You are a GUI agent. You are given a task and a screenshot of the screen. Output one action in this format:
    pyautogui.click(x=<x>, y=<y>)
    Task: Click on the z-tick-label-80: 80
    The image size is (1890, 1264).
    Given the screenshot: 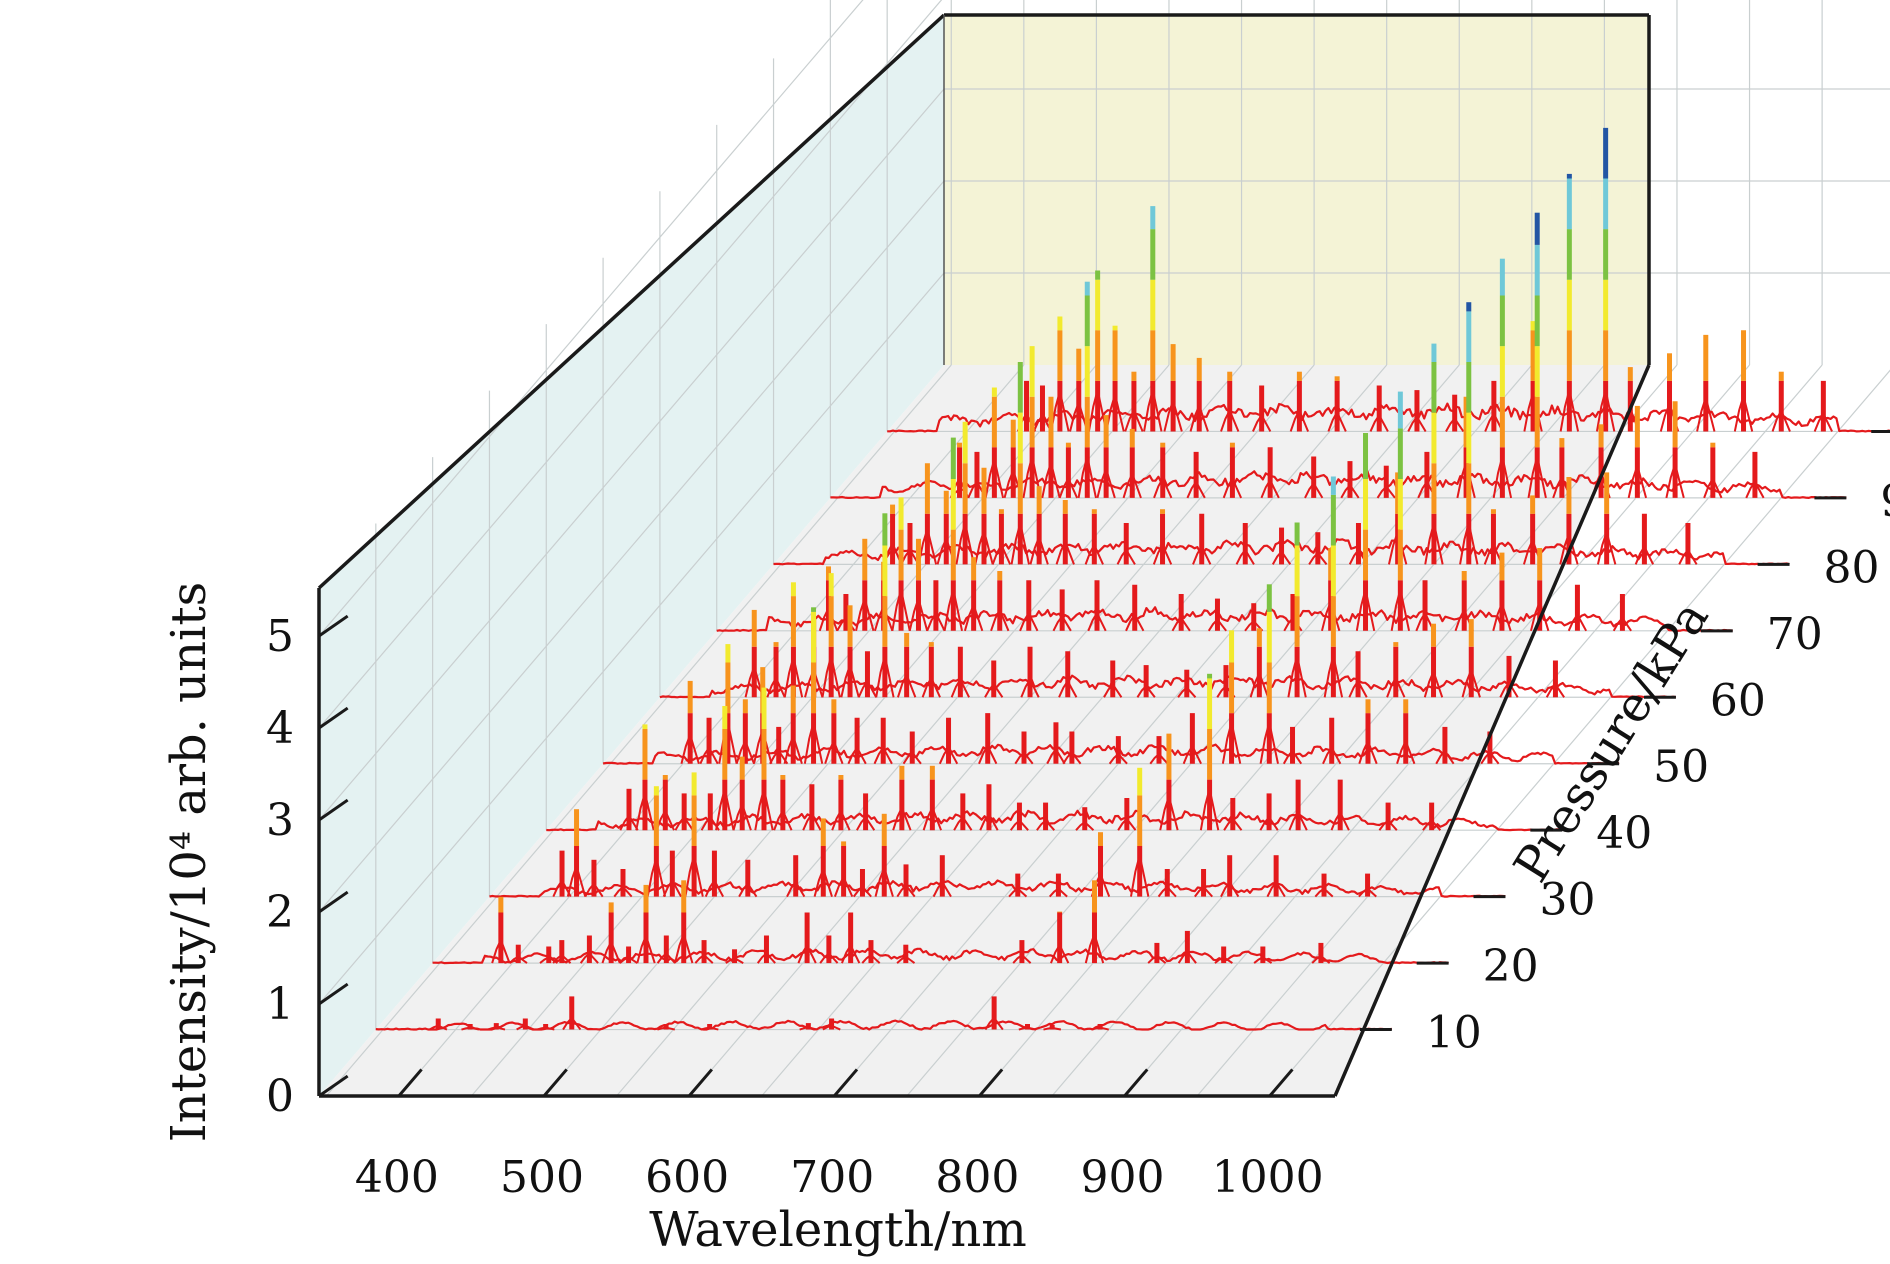 What is the action you would take?
    pyautogui.click(x=1852, y=567)
    